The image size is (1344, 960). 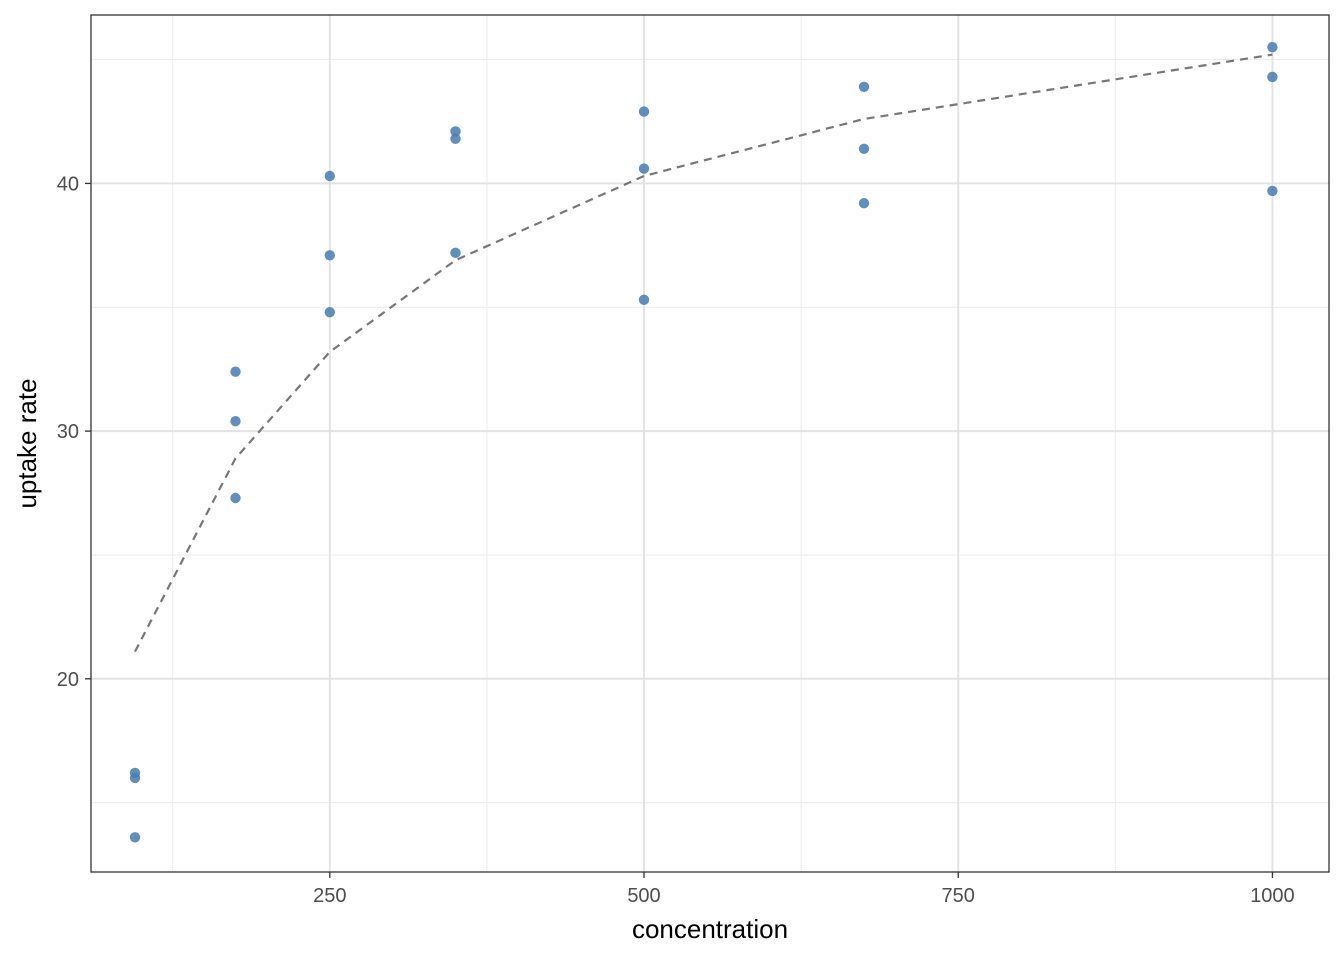 What do you see at coordinates (710, 929) in the screenshot?
I see `x-axis-title: concentration` at bounding box center [710, 929].